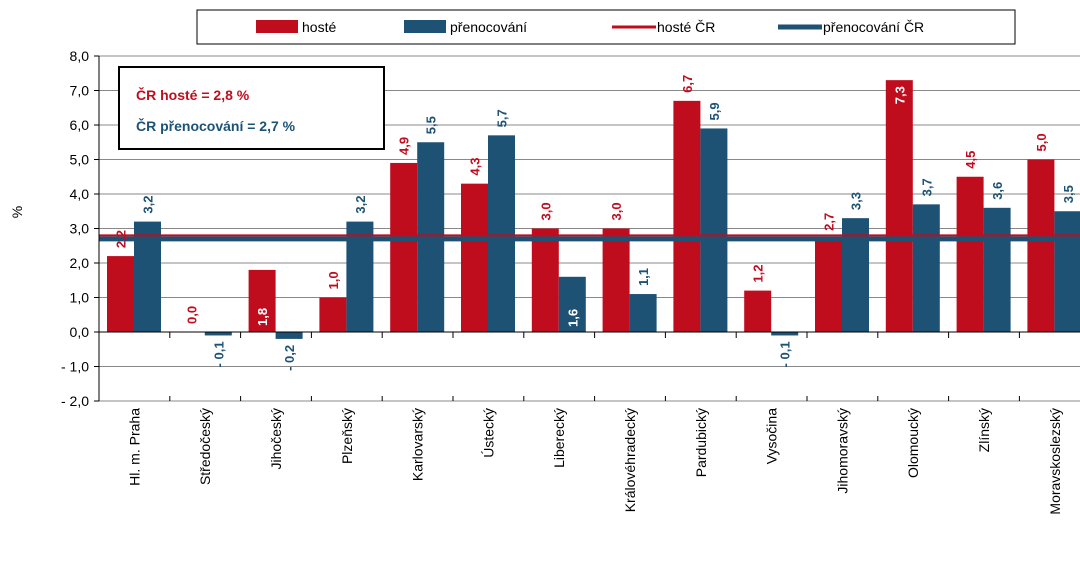  Describe the element at coordinates (873, 27) in the screenshot. I see `legend-label-prenocovani-cr: přenocování ČR` at that location.